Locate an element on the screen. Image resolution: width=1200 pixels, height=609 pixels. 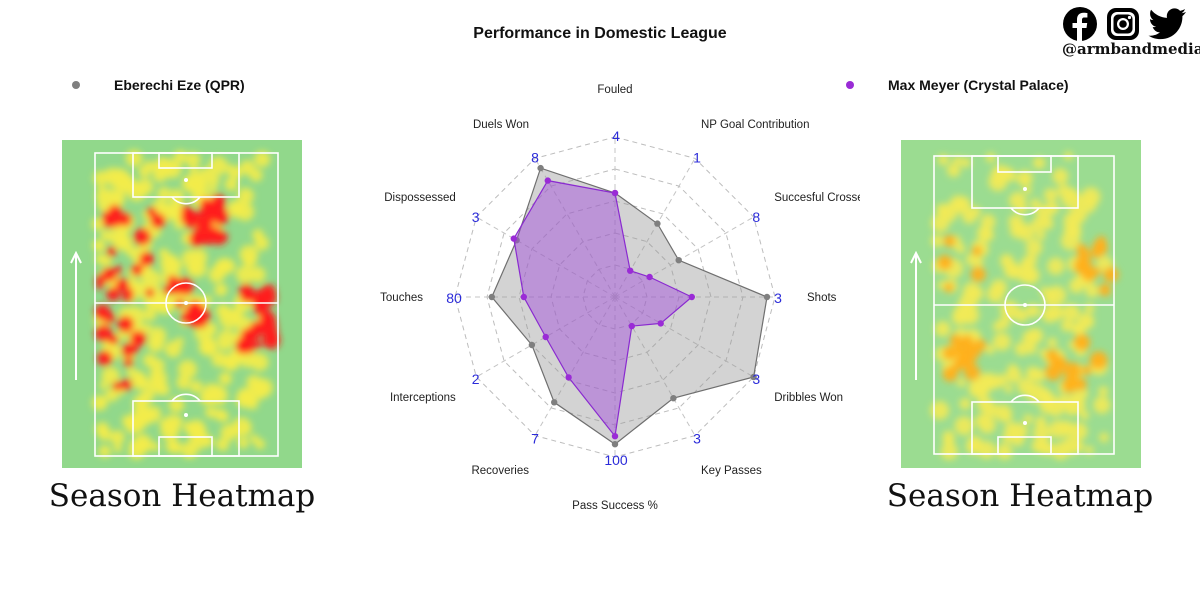
radar-axis-label: NP Goal Contribution is located at coordinates (755, 125).